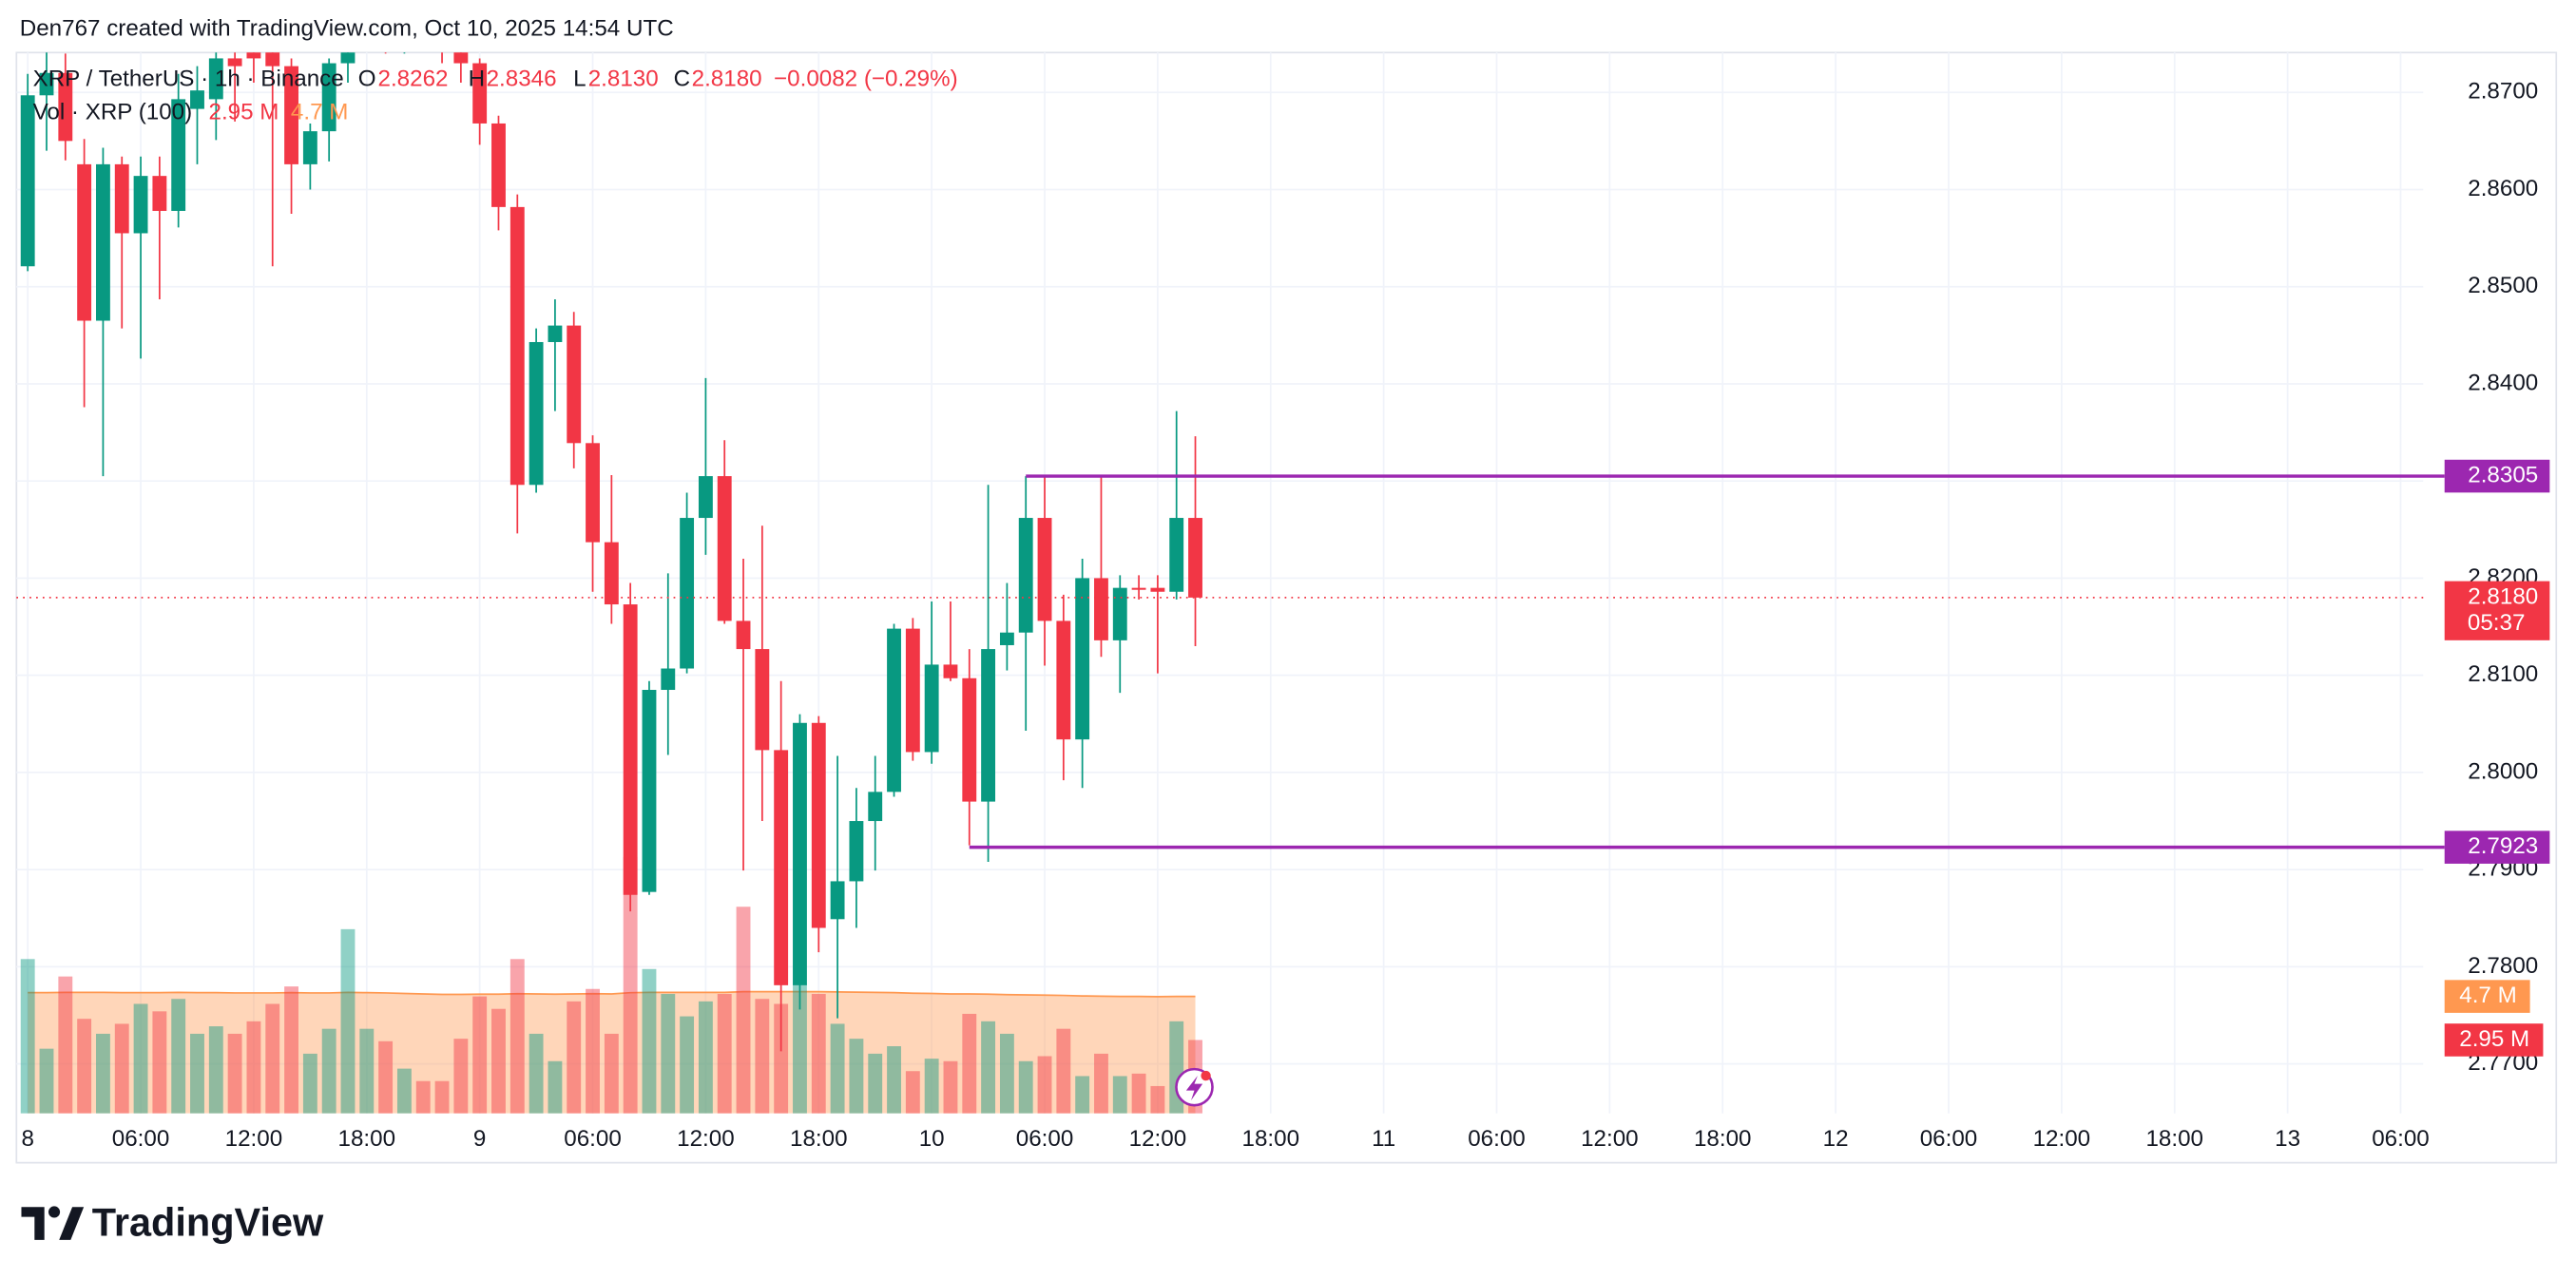 Image resolution: width=2576 pixels, height=1279 pixels. What do you see at coordinates (244, 113) in the screenshot?
I see `volume-value: 2.95 M` at bounding box center [244, 113].